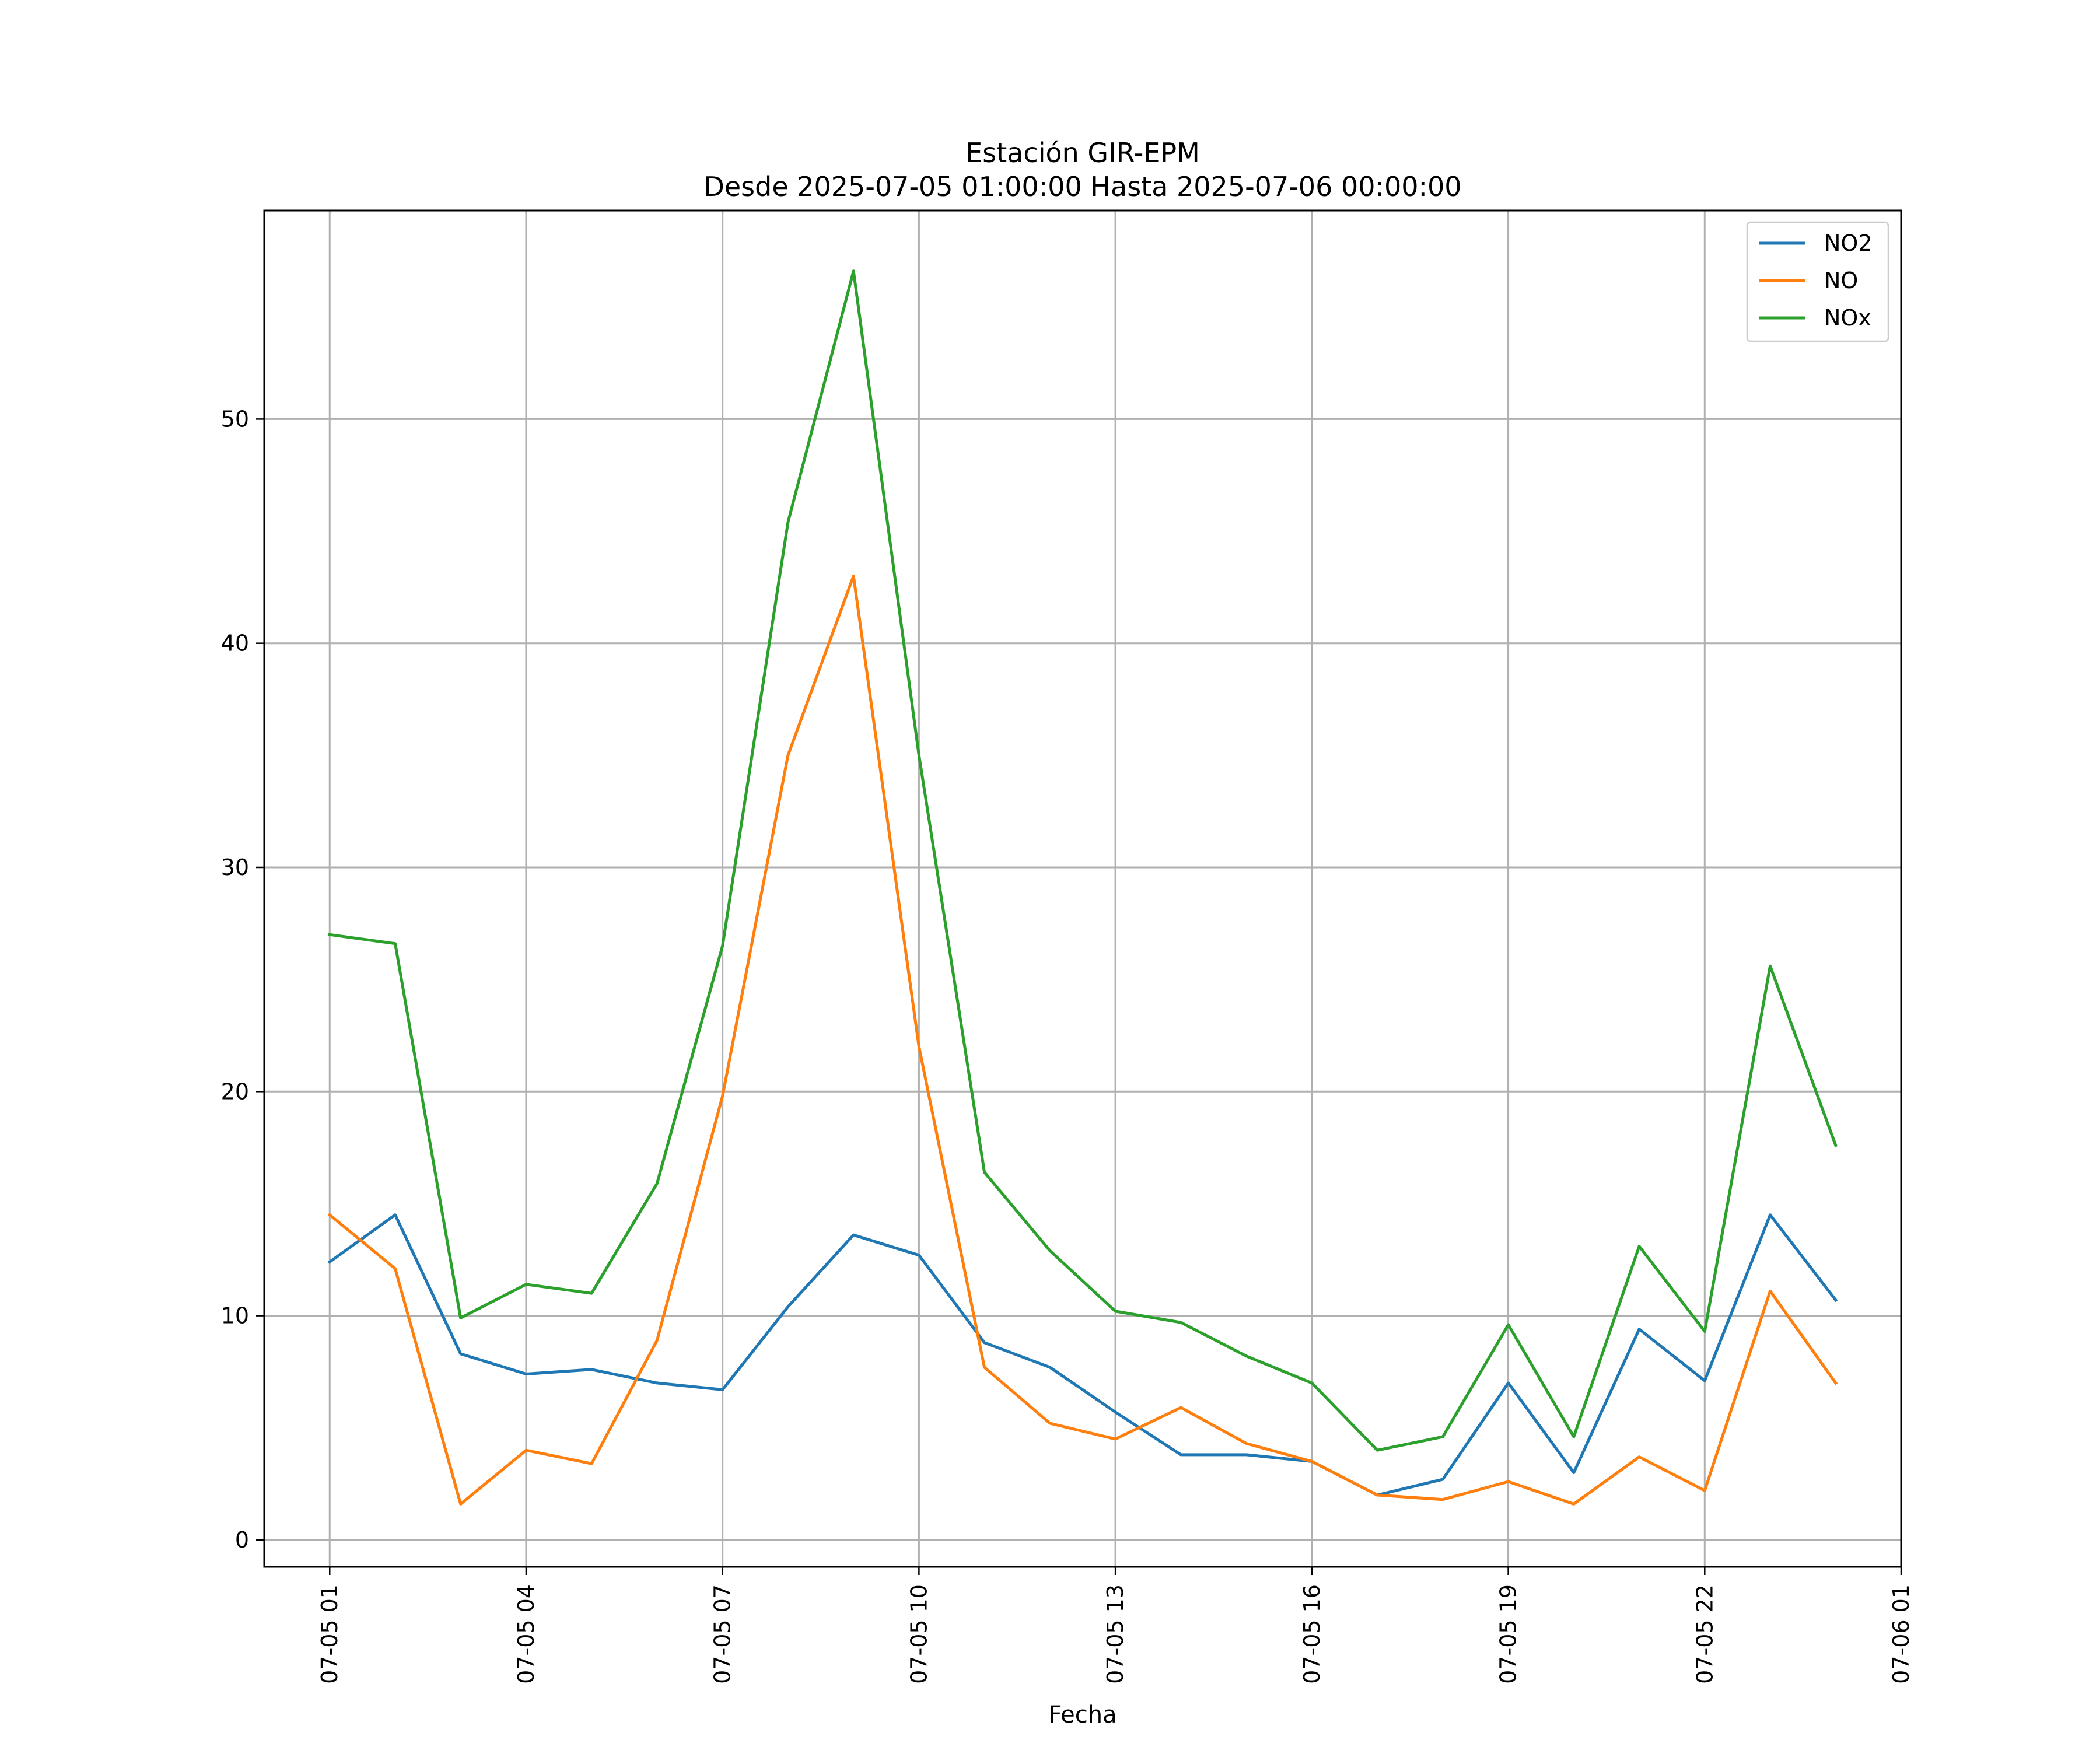 Image resolution: width=2100 pixels, height=1750 pixels. What do you see at coordinates (235, 1091) in the screenshot?
I see `y-tick-label: 20` at bounding box center [235, 1091].